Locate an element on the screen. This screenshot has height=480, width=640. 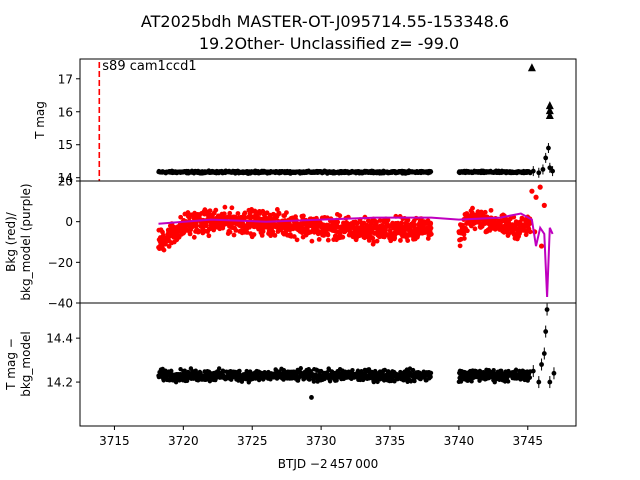
y-axis-label-line: bkg_model (purple) is located at coordinates (26, 241).